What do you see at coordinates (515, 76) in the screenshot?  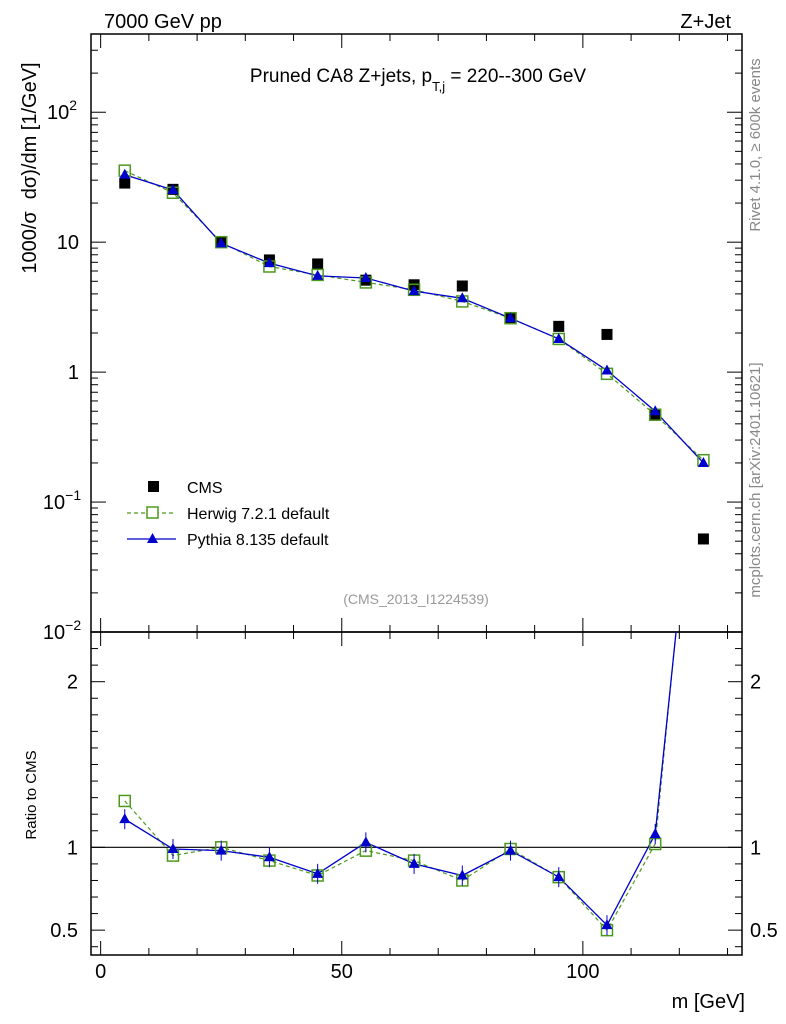 I see `main-title-suffix: = 220--300 GeV` at bounding box center [515, 76].